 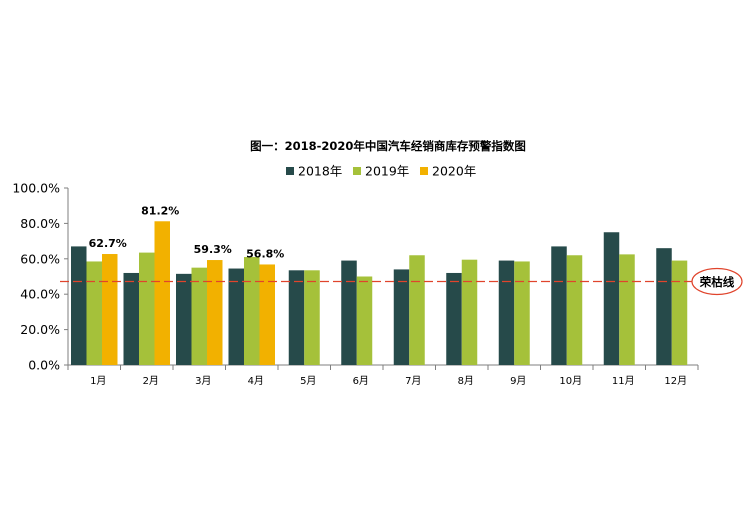 What do you see at coordinates (256, 381) in the screenshot?
I see `x-tick-label: 4月` at bounding box center [256, 381].